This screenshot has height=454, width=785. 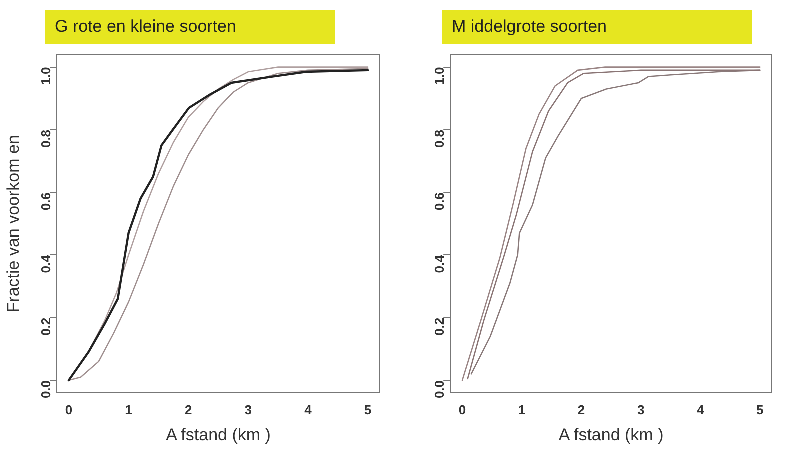 I want to click on y-axis-title: Fractie van voorkom en, so click(x=13, y=224).